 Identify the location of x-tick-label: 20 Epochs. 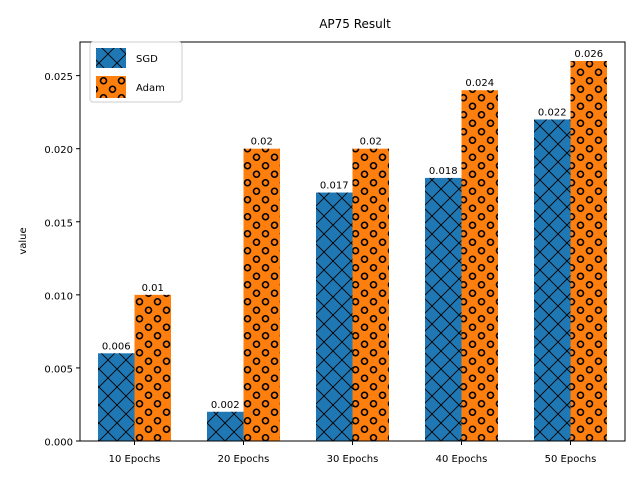
(244, 459).